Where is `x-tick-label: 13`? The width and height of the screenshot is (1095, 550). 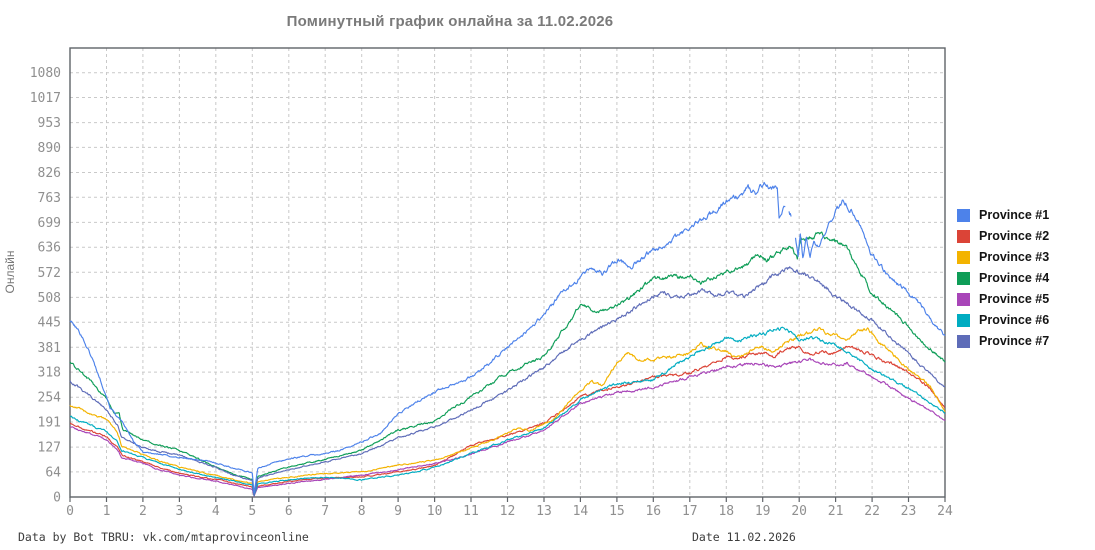 x-tick-label: 13 is located at coordinates (544, 511).